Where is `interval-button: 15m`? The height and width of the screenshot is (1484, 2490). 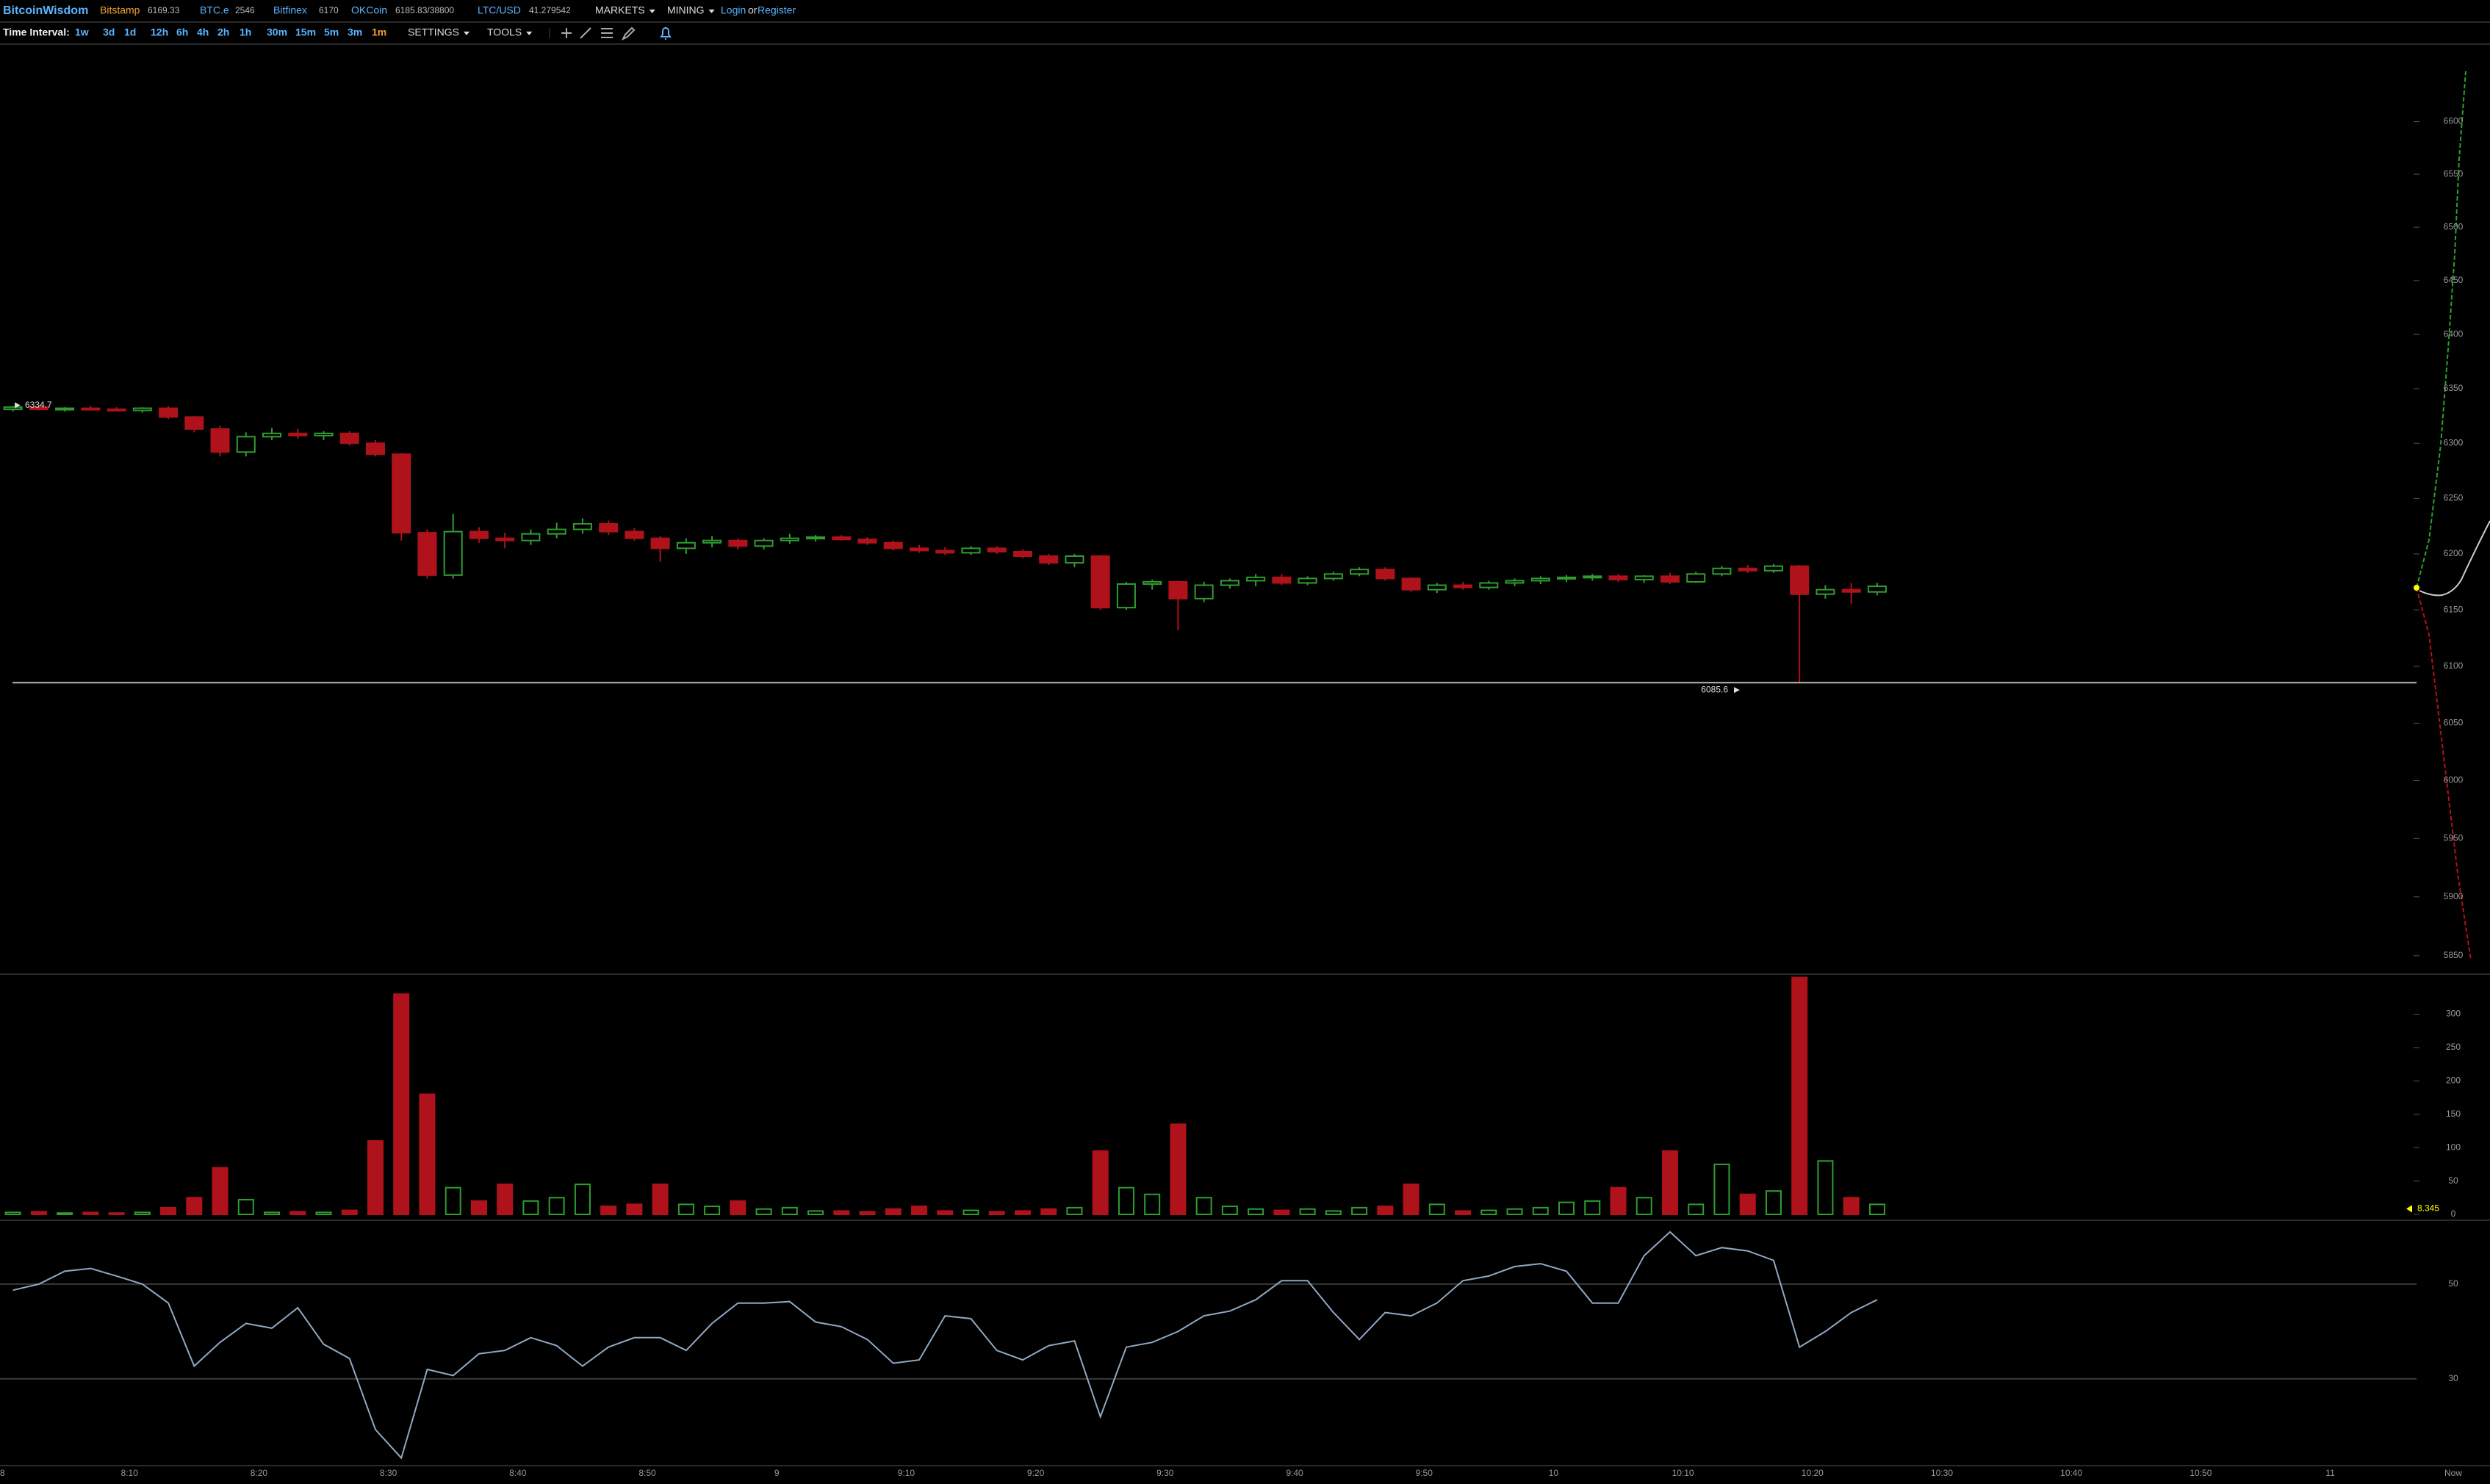
interval-button: 15m is located at coordinates (305, 32).